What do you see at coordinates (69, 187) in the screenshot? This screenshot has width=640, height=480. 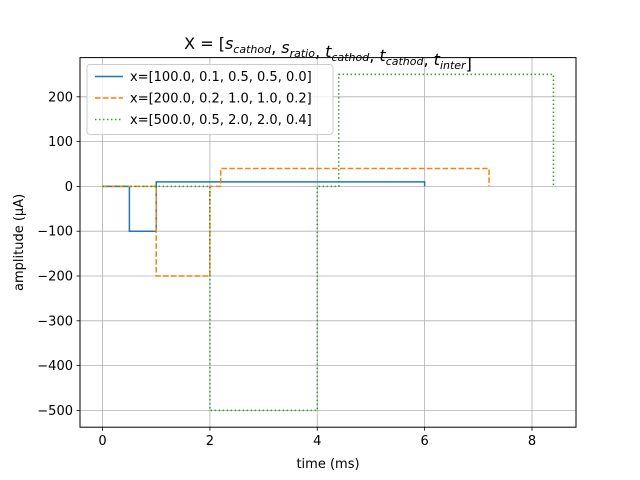 I see `y-tick-label: 0` at bounding box center [69, 187].